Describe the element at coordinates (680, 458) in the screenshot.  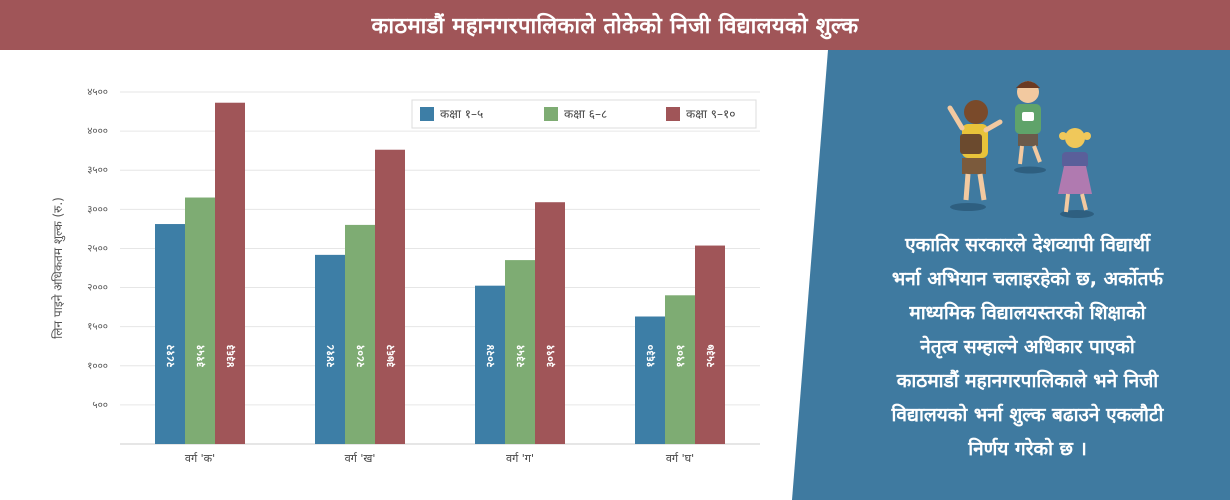
I see `x-category-label: वर्ग 'घ'` at that location.